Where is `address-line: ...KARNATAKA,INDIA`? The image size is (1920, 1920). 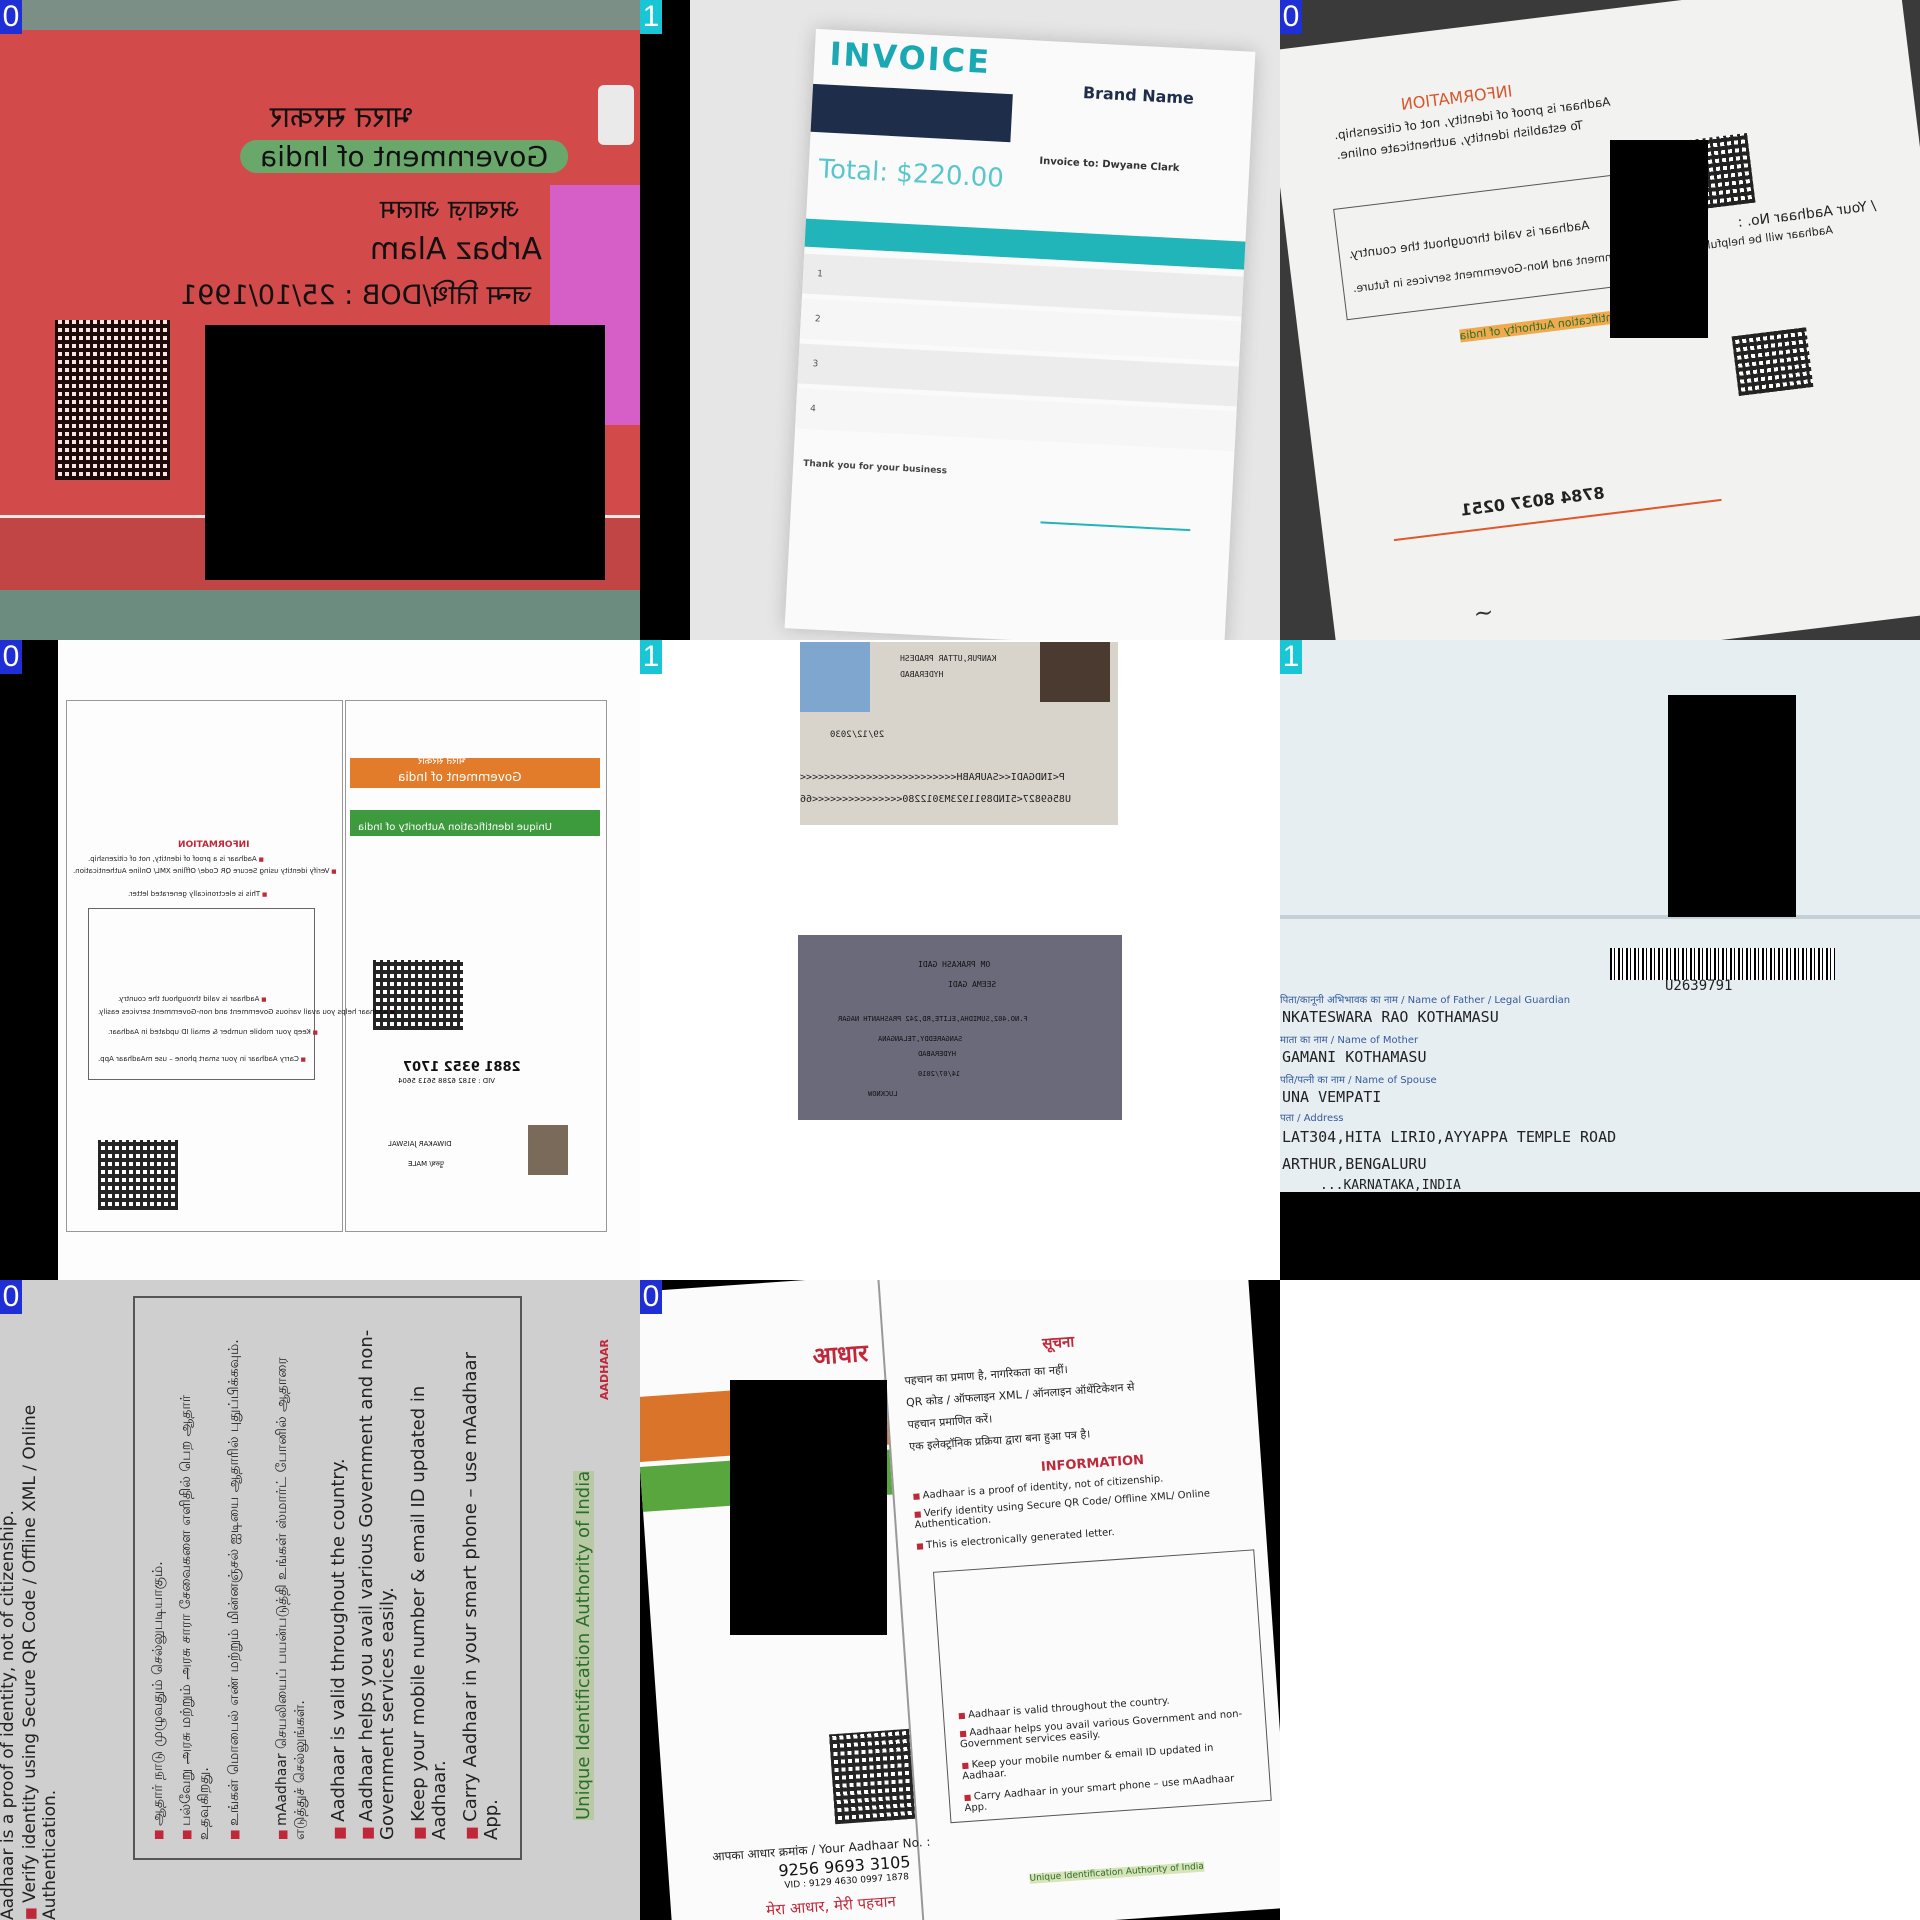 address-line: ...KARNATAKA,INDIA is located at coordinates (1390, 1185).